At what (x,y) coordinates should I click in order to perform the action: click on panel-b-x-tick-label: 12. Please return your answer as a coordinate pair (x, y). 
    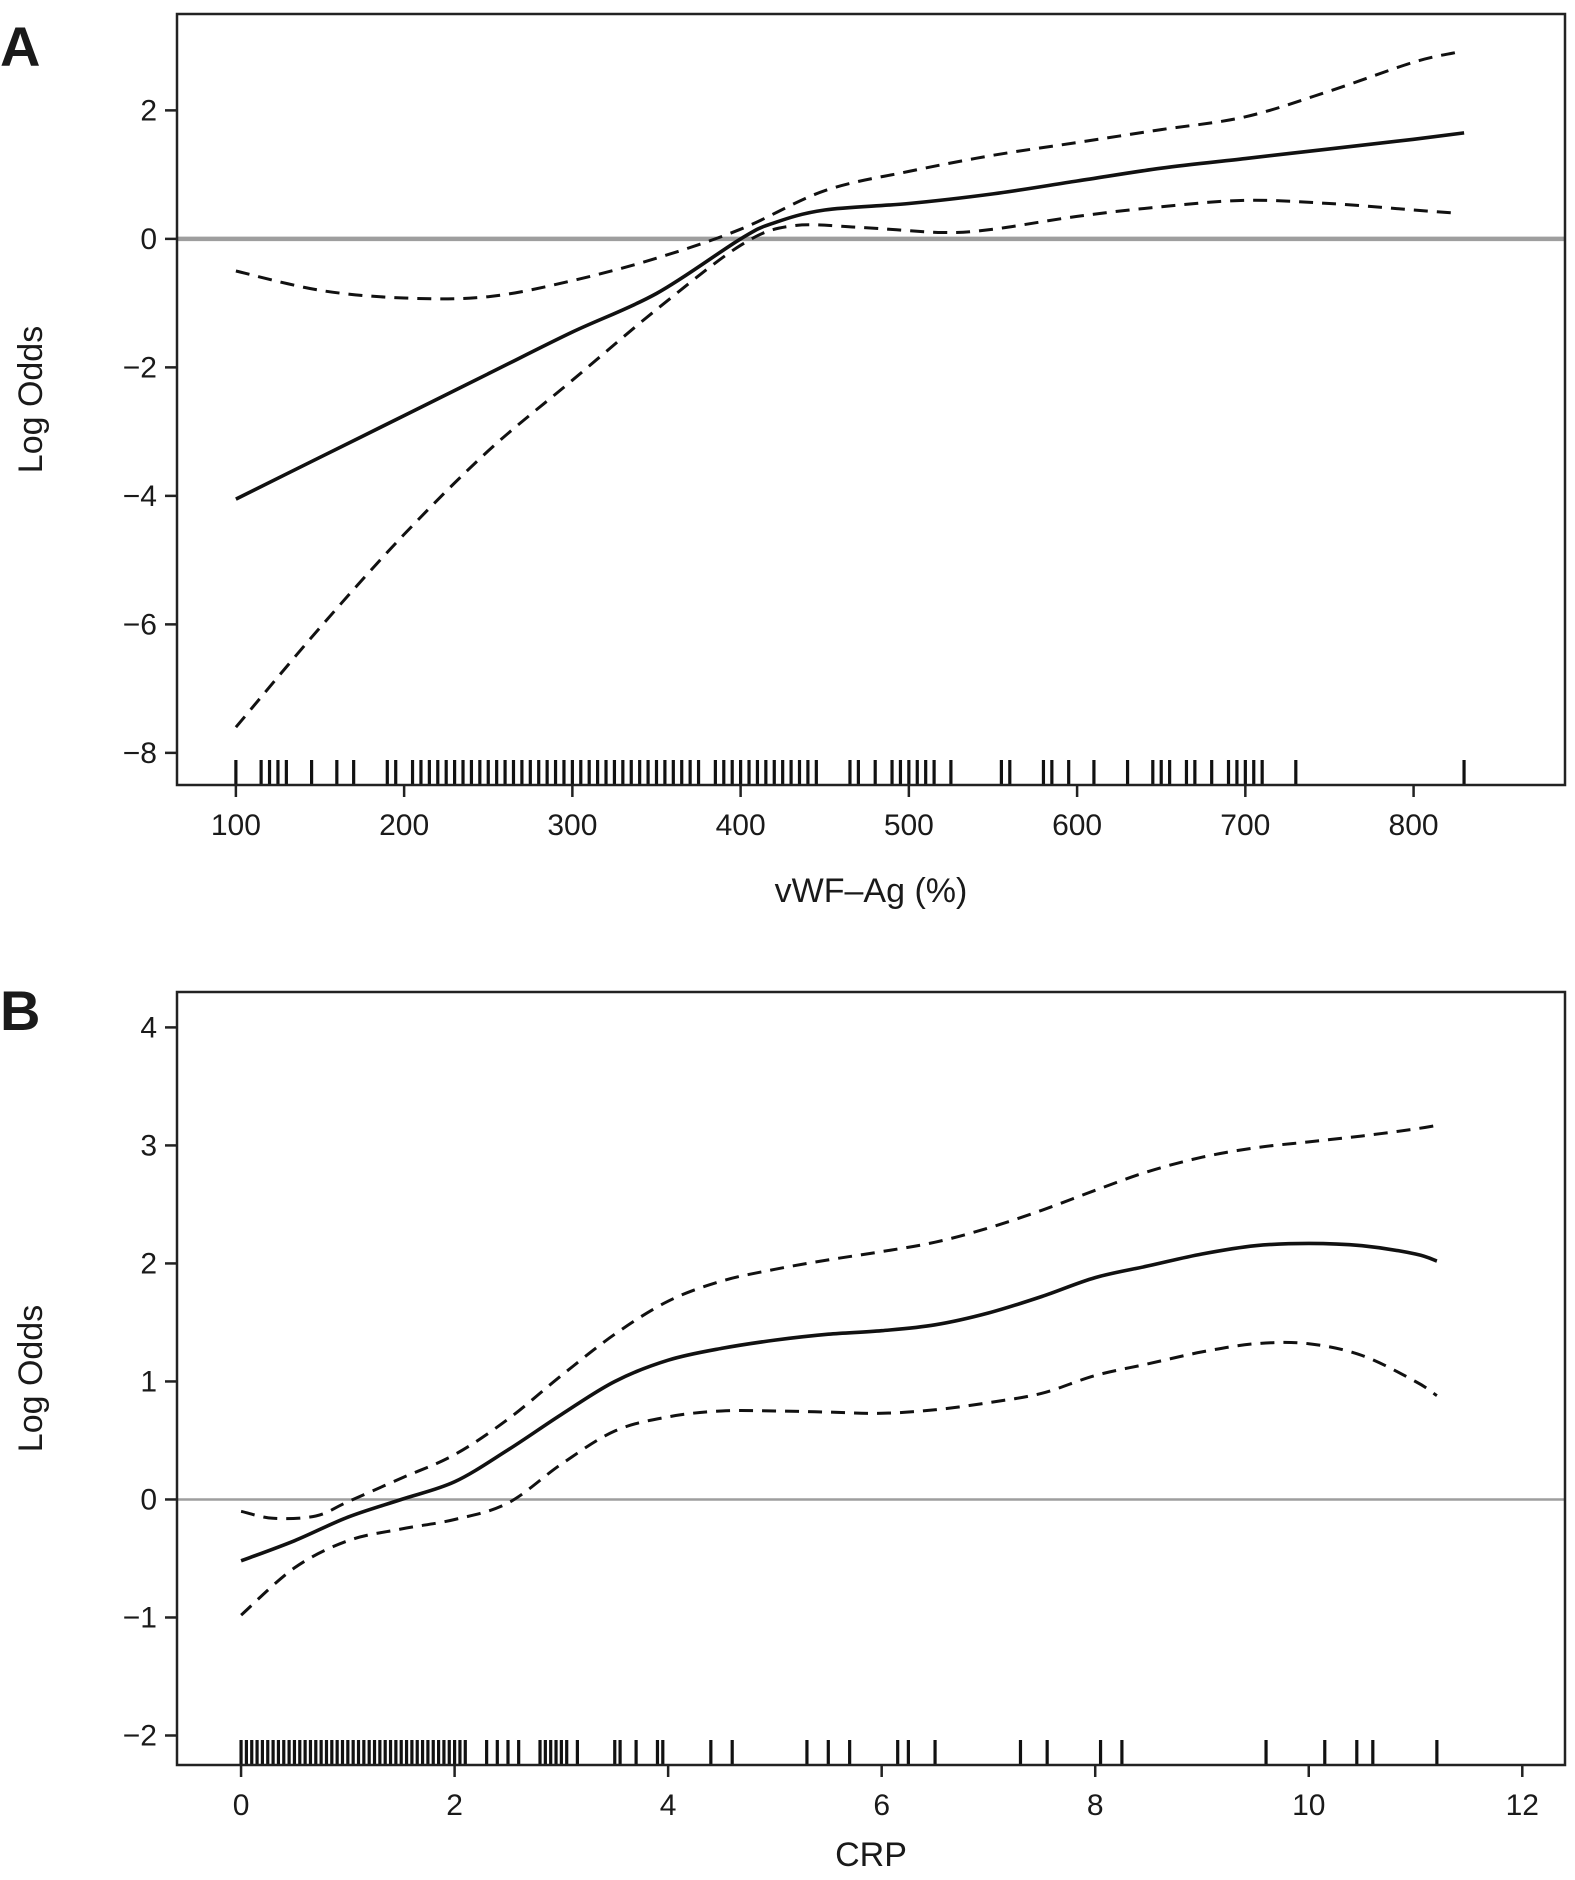
    Looking at the image, I should click on (1522, 1805).